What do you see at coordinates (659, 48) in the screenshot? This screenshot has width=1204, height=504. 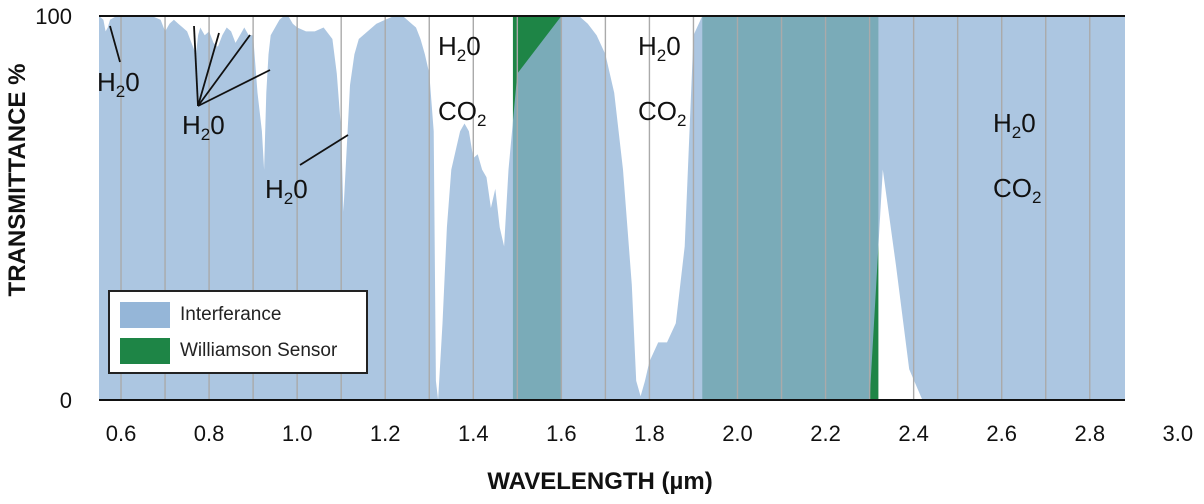 I see `annotation-h2o-co2-2: H20` at bounding box center [659, 48].